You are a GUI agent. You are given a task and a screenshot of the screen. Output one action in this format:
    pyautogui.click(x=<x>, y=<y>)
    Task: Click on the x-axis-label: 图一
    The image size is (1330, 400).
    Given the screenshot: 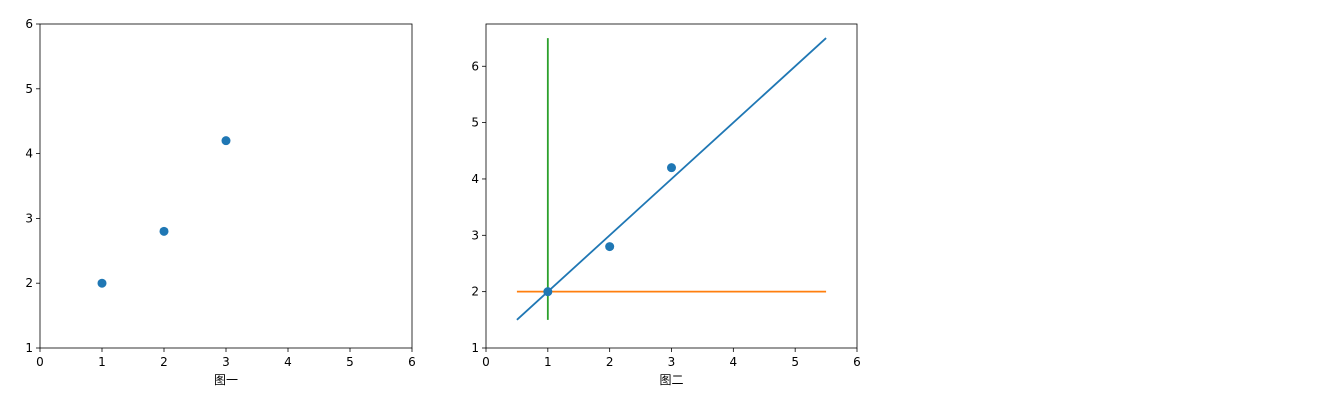 What is the action you would take?
    pyautogui.click(x=226, y=380)
    